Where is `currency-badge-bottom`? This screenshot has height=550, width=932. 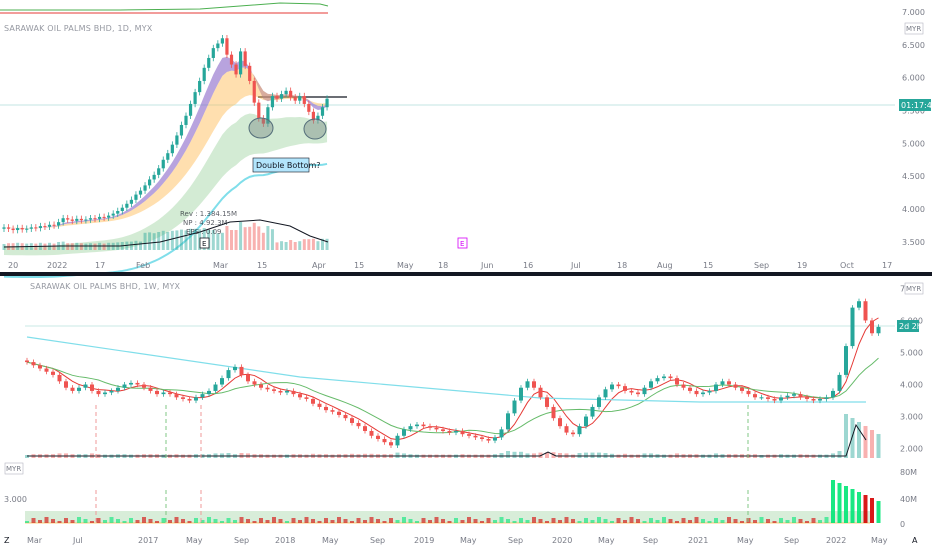
currency-badge-bottom is located at coordinates (914, 288).